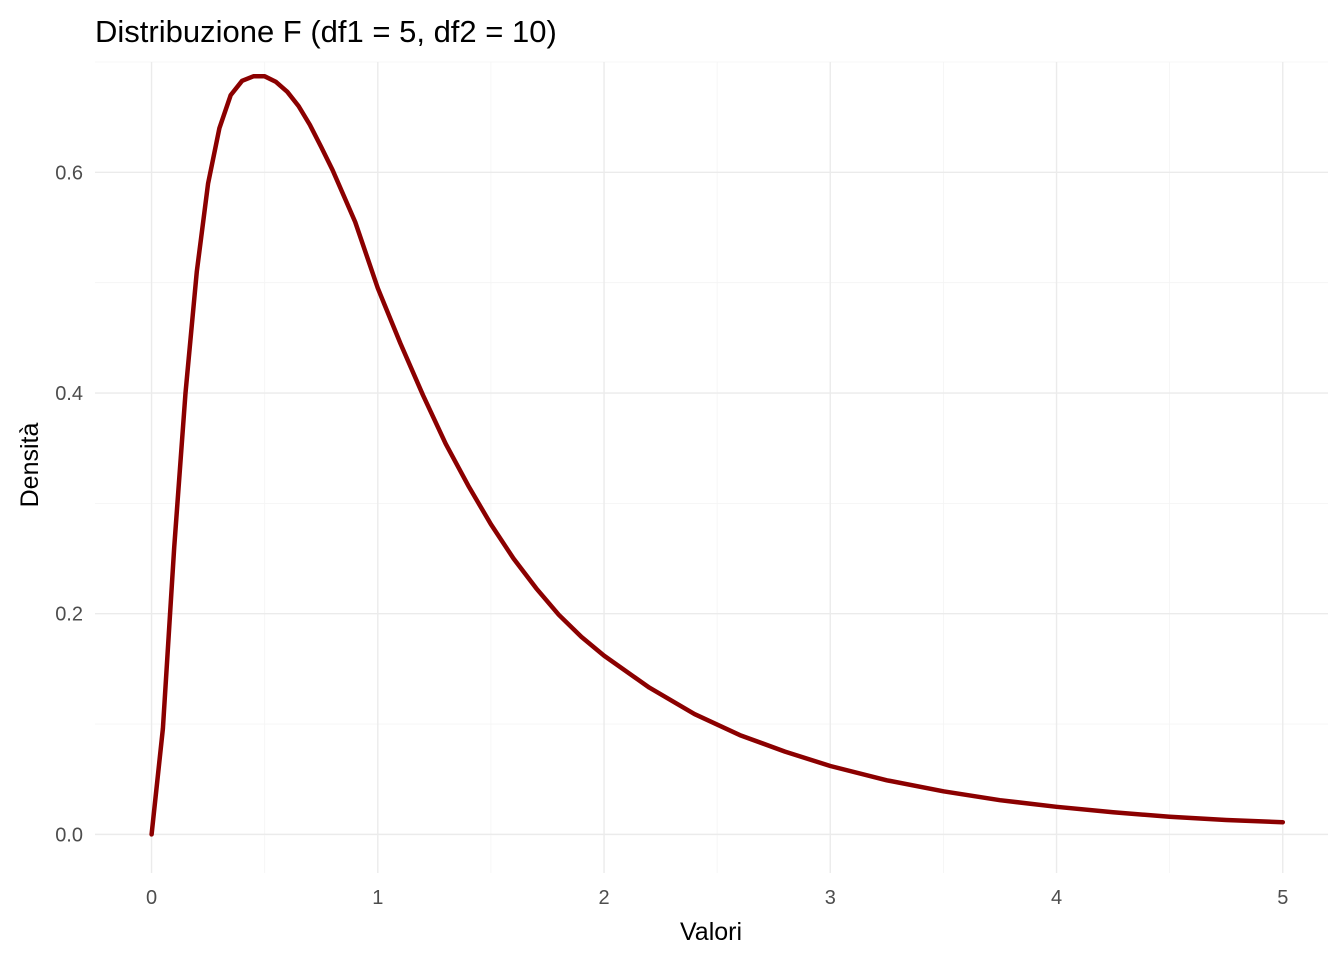 This screenshot has height=960, width=1344. I want to click on x-axis-ticks: 0 1 2 3 4 5, so click(717, 898).